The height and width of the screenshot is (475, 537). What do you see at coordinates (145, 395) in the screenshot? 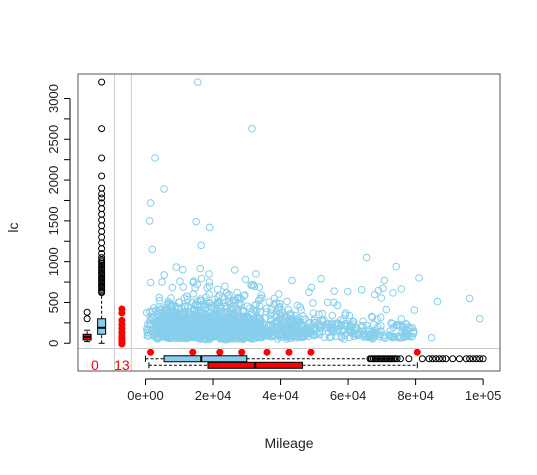
I see `x-tick-label: 0e+00` at bounding box center [145, 395].